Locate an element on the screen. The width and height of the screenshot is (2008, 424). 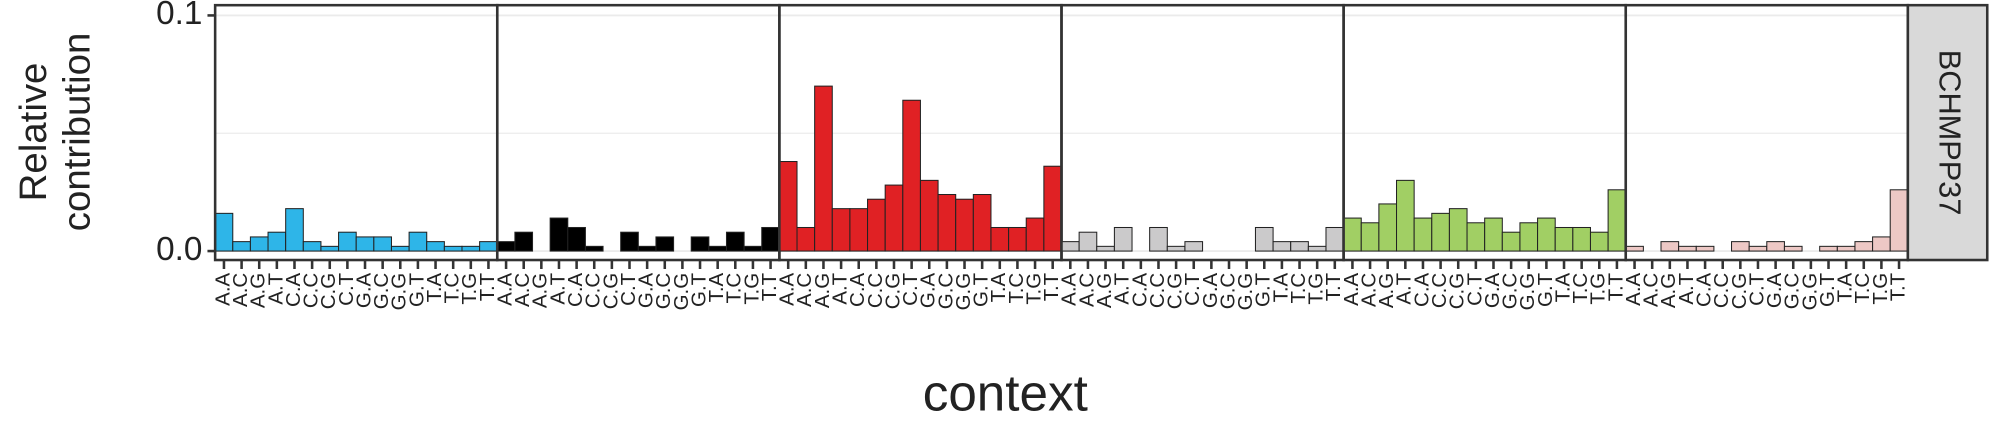
x-tick-label: C.G is located at coordinates (610, 291).